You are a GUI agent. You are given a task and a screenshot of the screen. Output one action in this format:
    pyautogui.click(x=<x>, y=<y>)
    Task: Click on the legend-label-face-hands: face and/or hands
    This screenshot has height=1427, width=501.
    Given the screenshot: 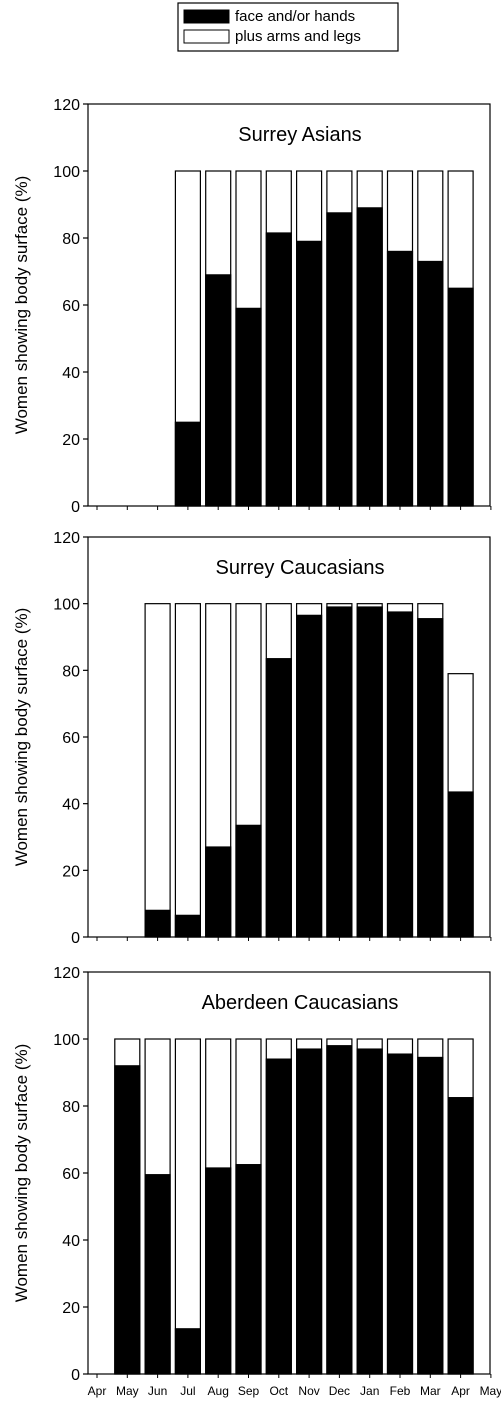 What is the action you would take?
    pyautogui.click(x=295, y=16)
    